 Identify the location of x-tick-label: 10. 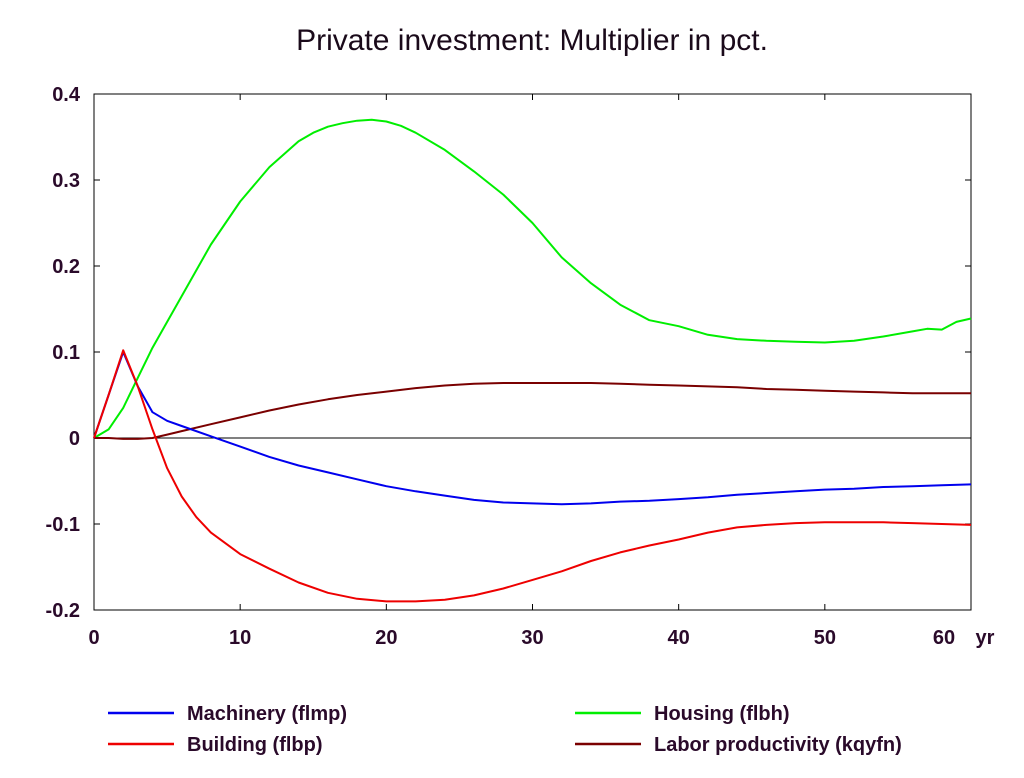
(240, 638).